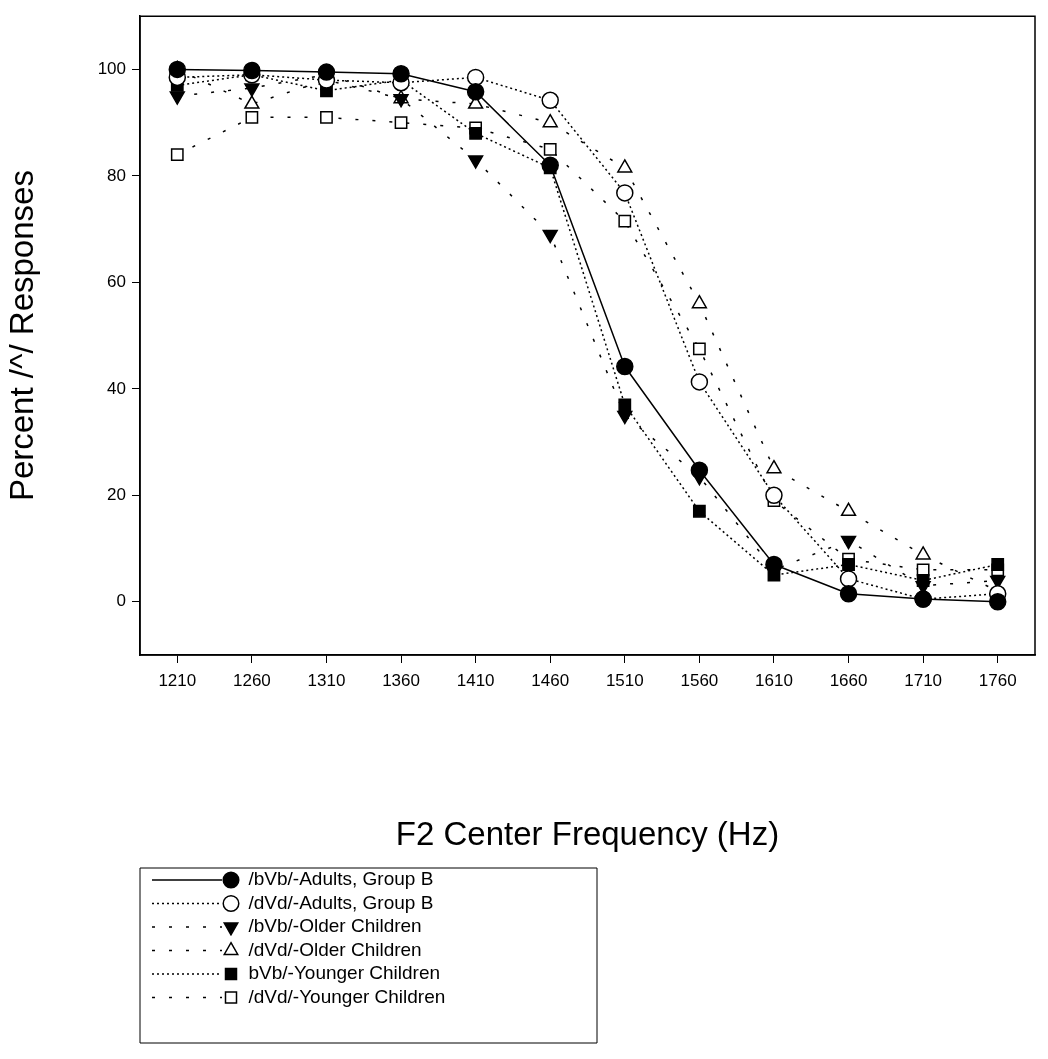 This screenshot has width=1048, height=1059. Describe the element at coordinates (251, 680) in the screenshot. I see `x-tick-label: 1260` at that location.